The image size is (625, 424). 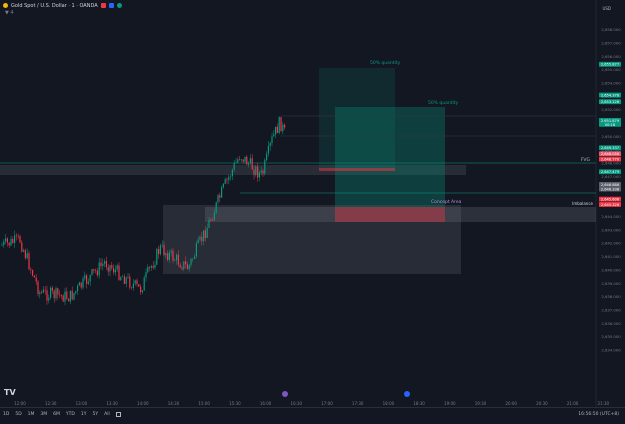 I want to click on time-tick-label: 20:00, so click(x=511, y=403).